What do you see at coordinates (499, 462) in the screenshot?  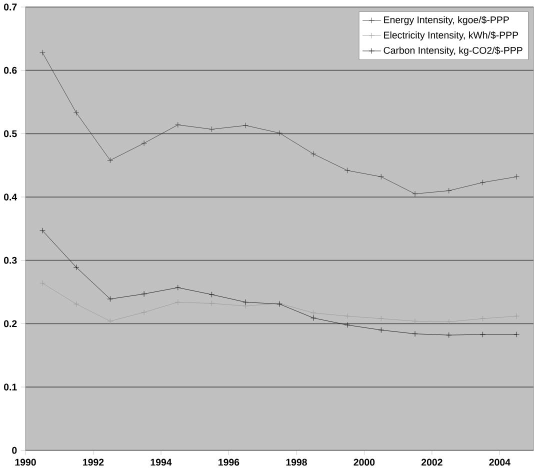 I see `x-tick-label: 2004` at bounding box center [499, 462].